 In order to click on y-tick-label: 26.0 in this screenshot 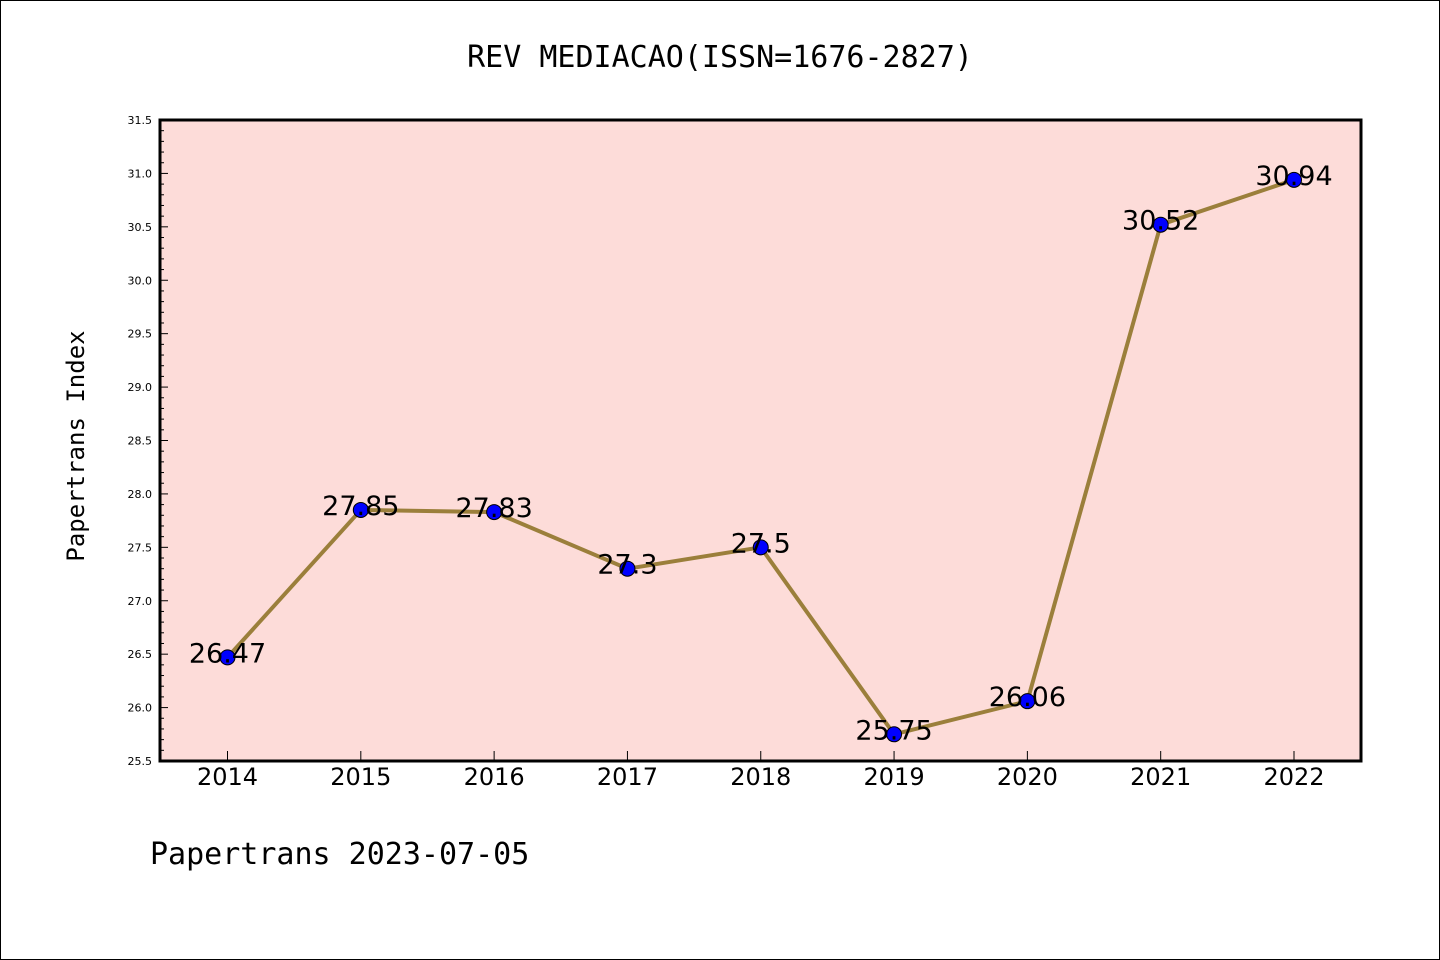, I will do `click(140, 708)`.